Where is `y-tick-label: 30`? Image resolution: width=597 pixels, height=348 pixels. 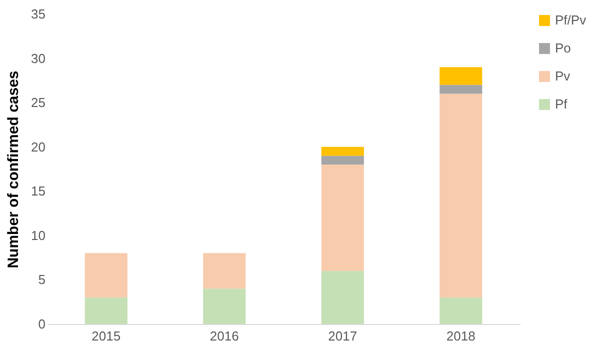 y-tick-label: 30 is located at coordinates (38, 58).